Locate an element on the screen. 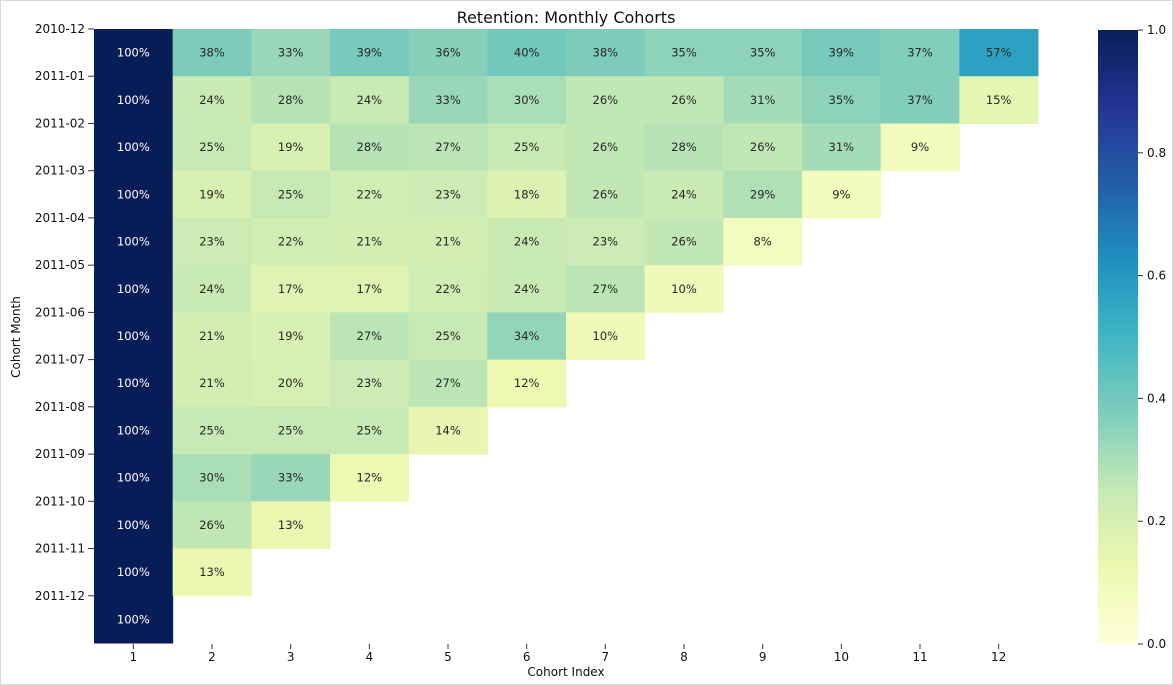 This screenshot has height=685, width=1173. x-axis-label: Cohort Index is located at coordinates (565, 672).